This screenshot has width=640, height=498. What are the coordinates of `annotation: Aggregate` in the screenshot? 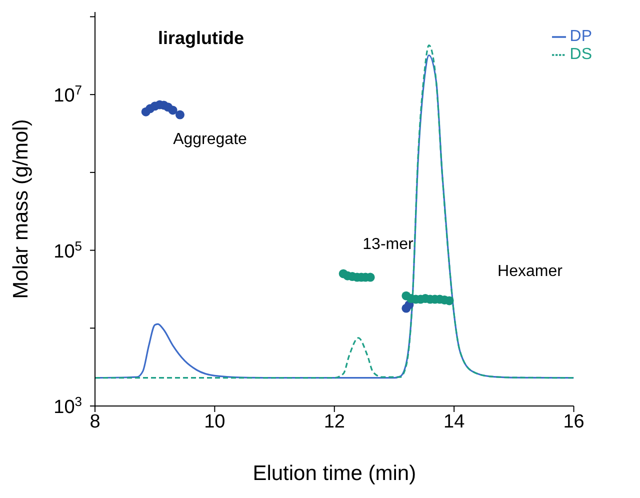 It's located at (210, 140).